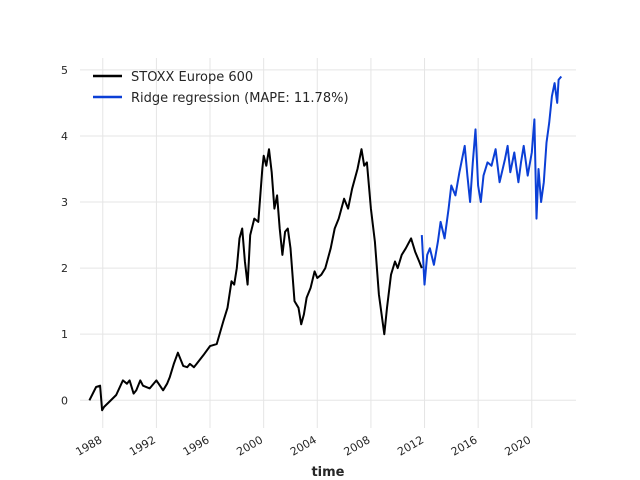 The height and width of the screenshot is (480, 640). What do you see at coordinates (64, 70) in the screenshot?
I see `y-tick-label: 5` at bounding box center [64, 70].